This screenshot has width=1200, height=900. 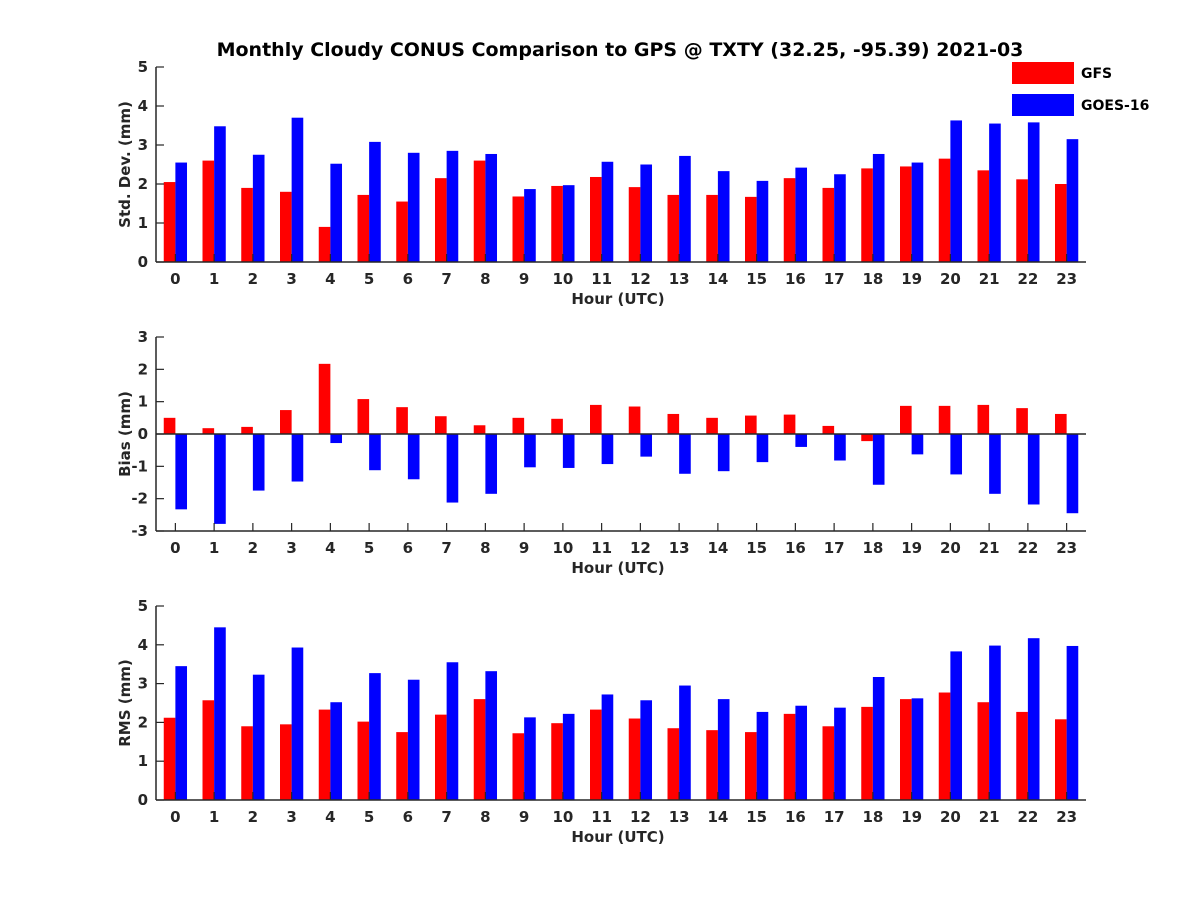 What do you see at coordinates (756, 279) in the screenshot?
I see `x-tick-label-std-15: 15` at bounding box center [756, 279].